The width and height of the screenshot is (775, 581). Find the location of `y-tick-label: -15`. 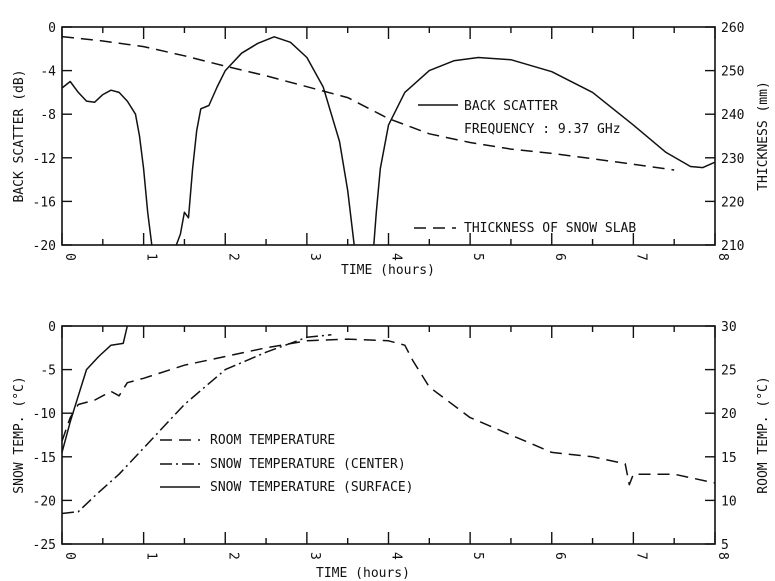

y-tick-label: -15 is located at coordinates (44, 458).